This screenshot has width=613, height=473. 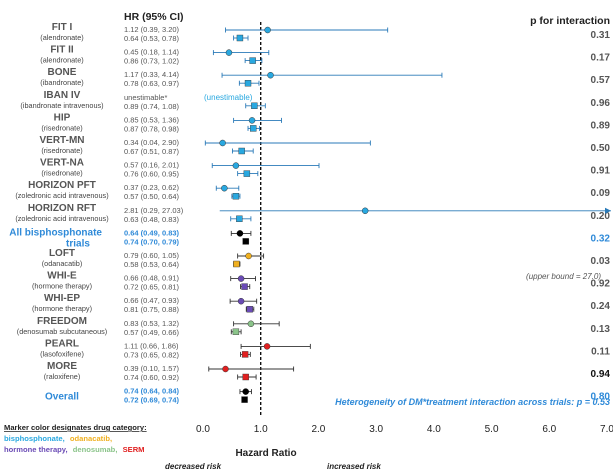 What do you see at coordinates (606, 429) in the screenshot?
I see `x-tick-label: 7.0` at bounding box center [606, 429].